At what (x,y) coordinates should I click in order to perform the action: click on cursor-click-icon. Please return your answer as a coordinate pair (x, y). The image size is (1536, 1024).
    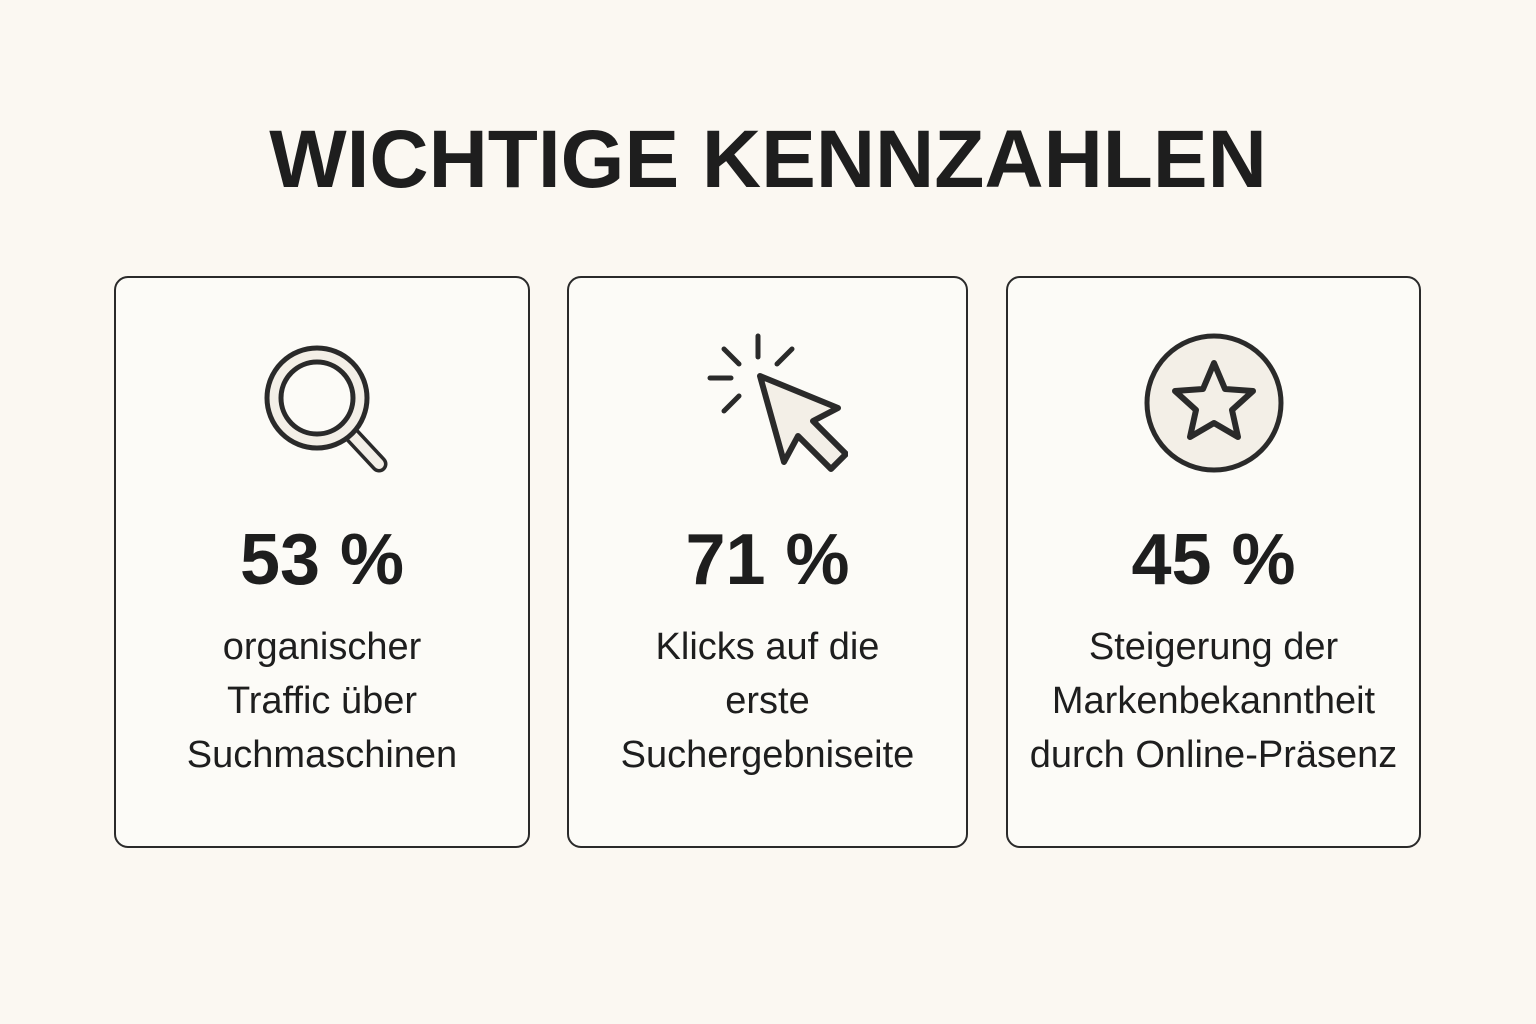
    Looking at the image, I should click on (767, 408).